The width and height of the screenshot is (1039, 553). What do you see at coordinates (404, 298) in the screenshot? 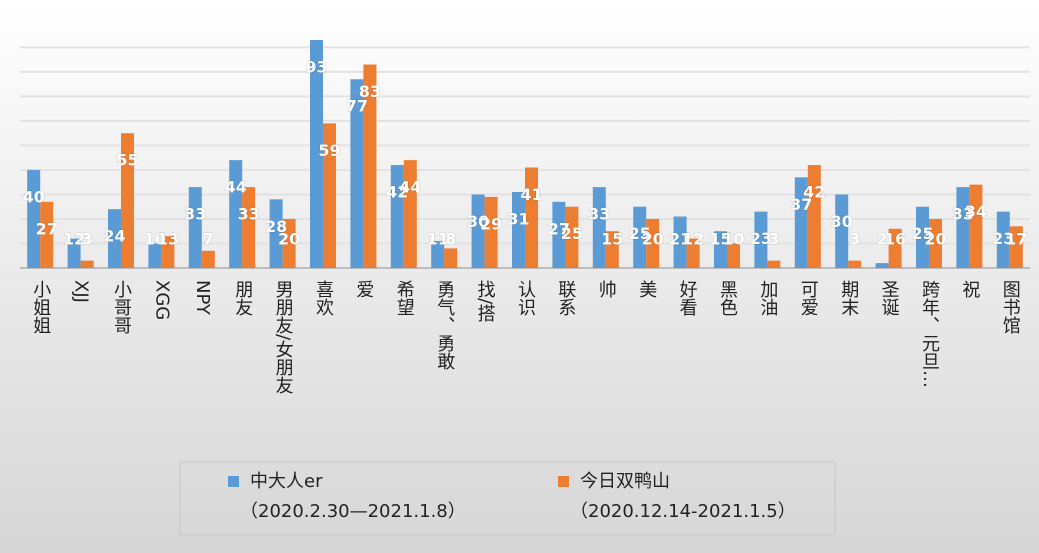
I see `x-tick-label: 希望` at bounding box center [404, 298].